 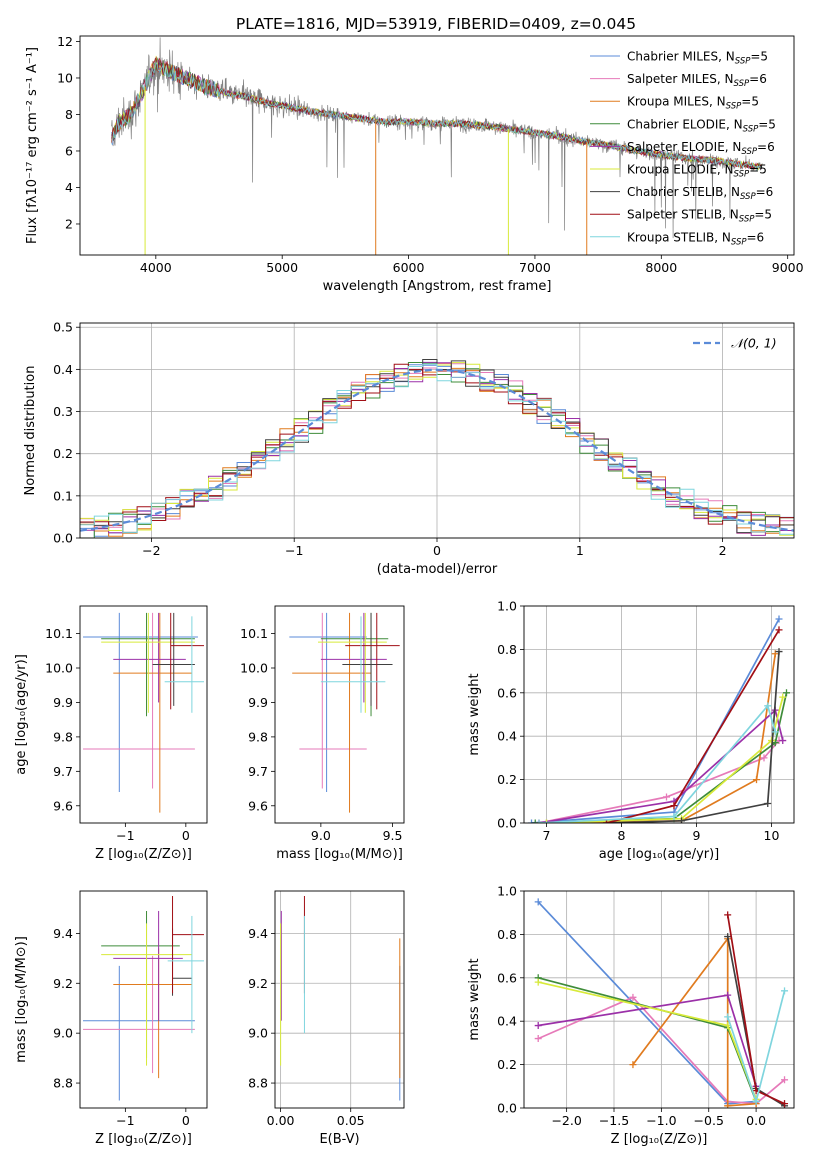 What do you see at coordinates (69, 114) in the screenshot?
I see `y-tick-label: 8` at bounding box center [69, 114].